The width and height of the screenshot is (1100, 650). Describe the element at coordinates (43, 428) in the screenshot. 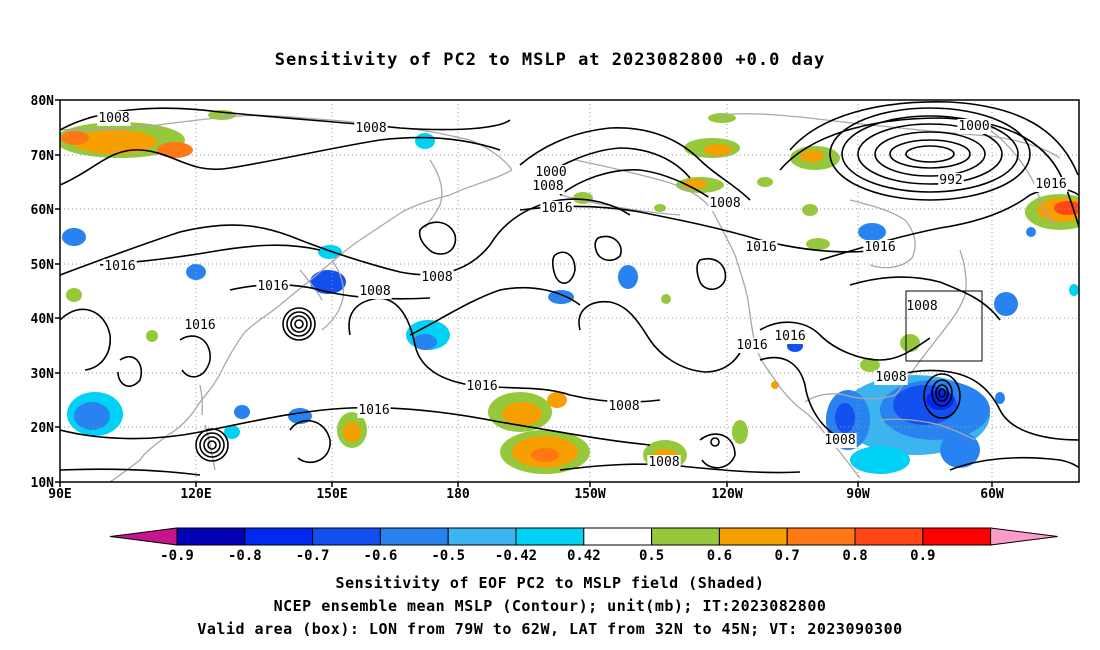

I see `lat-label: 20N` at that location.